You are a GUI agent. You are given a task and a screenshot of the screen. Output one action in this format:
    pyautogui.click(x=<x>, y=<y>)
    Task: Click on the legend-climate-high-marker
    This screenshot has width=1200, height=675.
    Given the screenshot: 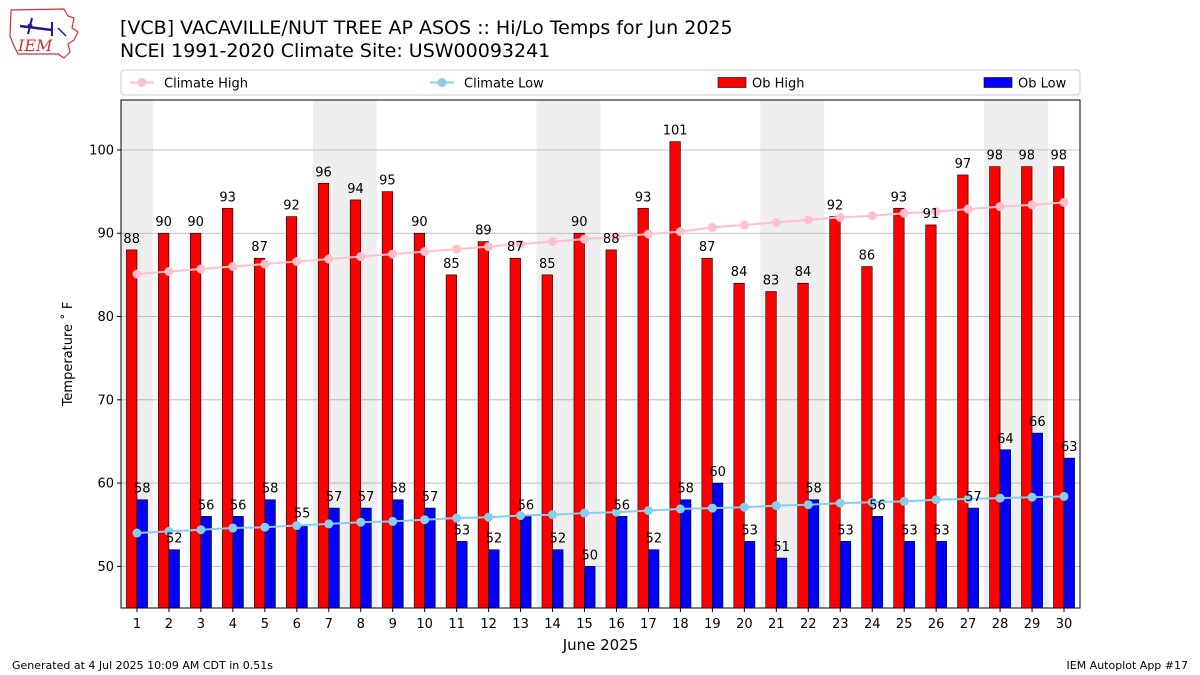 What is the action you would take?
    pyautogui.click(x=142, y=82)
    